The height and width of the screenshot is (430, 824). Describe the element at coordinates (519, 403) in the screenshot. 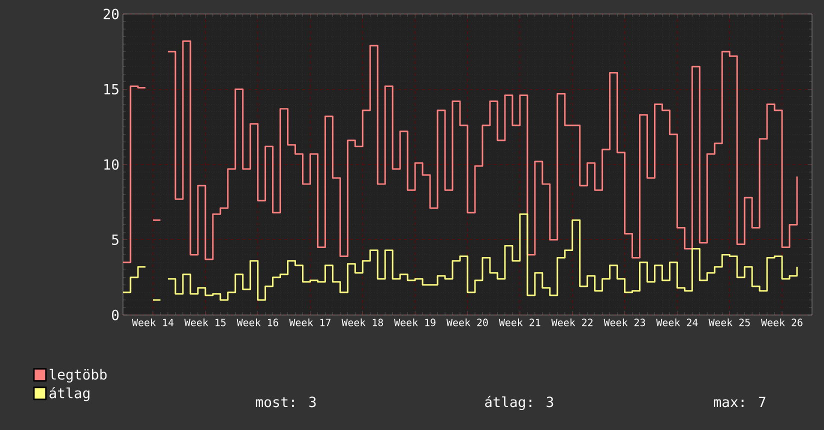

I see `text: átlag: 3` at that location.